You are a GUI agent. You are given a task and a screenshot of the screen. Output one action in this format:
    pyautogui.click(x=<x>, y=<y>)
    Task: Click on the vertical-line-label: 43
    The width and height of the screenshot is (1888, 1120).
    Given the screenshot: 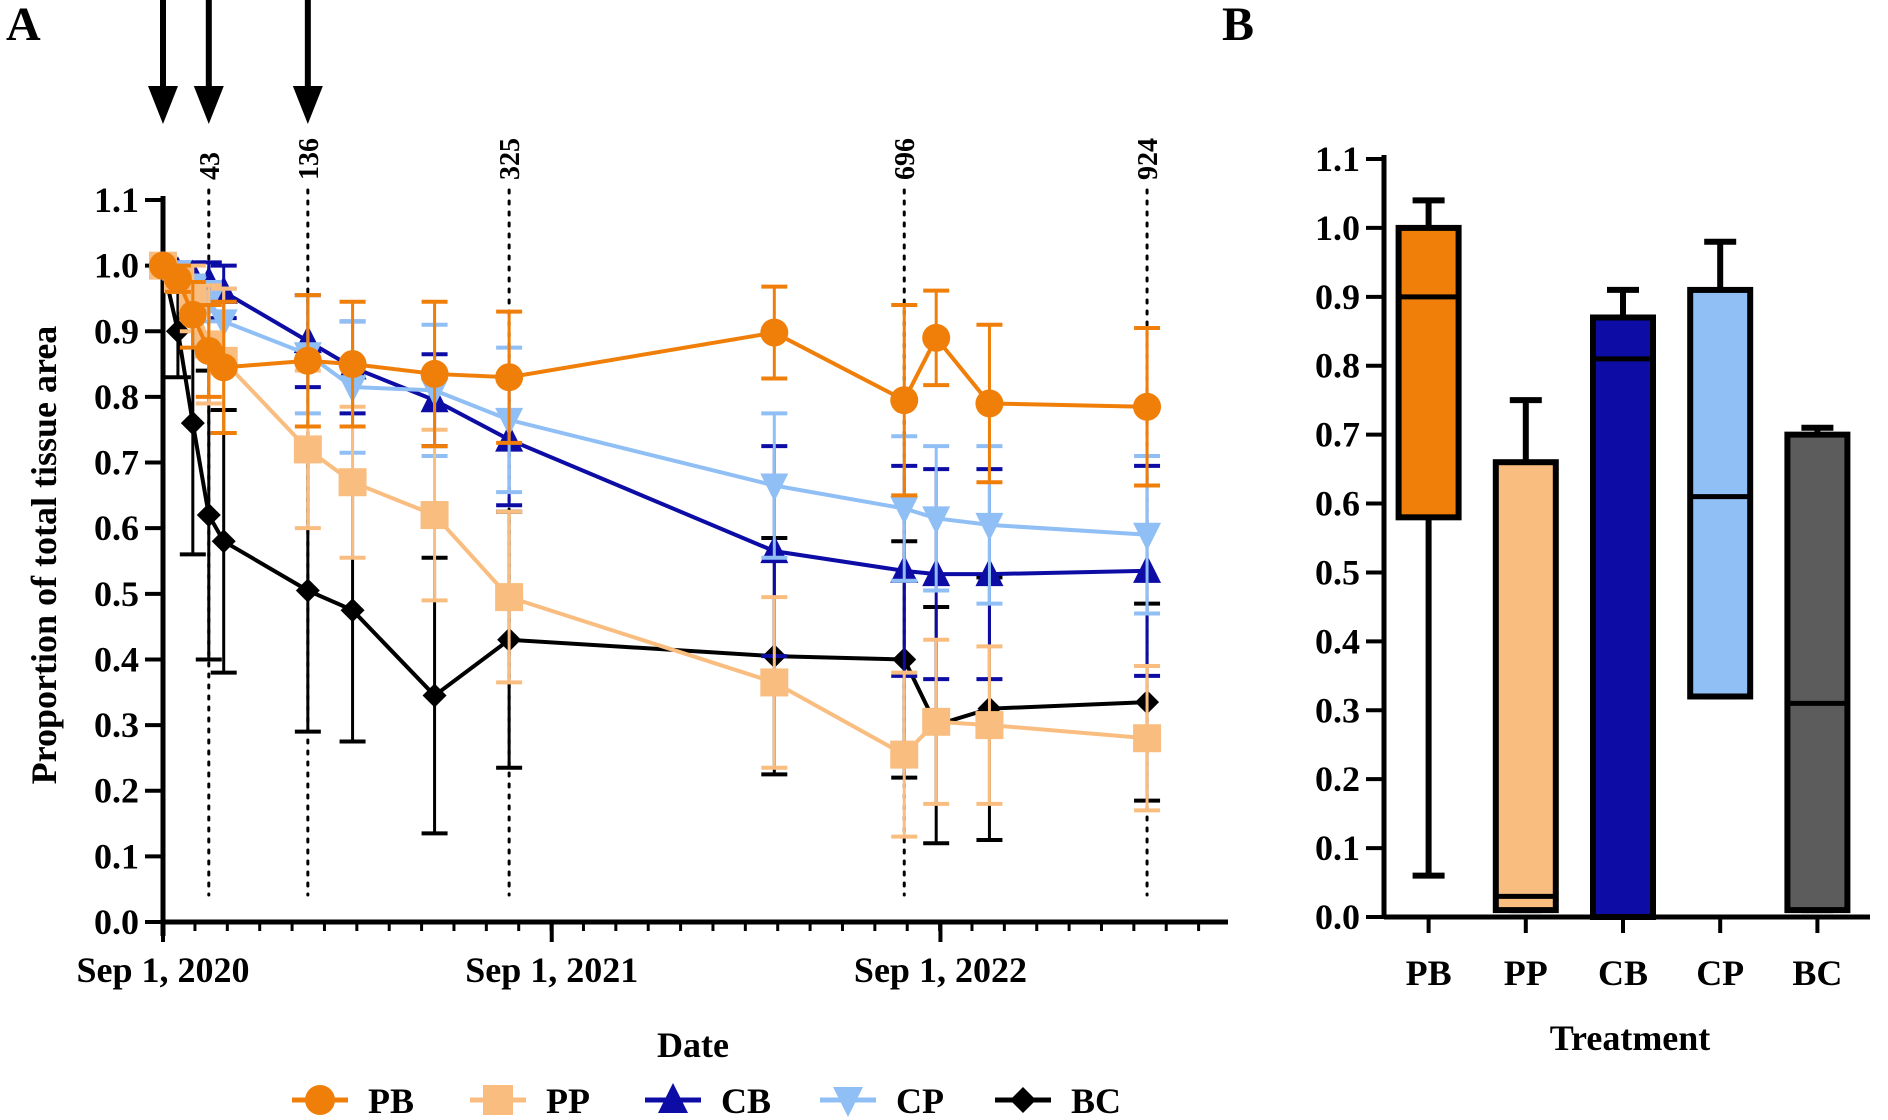 What is the action you would take?
    pyautogui.click(x=210, y=166)
    